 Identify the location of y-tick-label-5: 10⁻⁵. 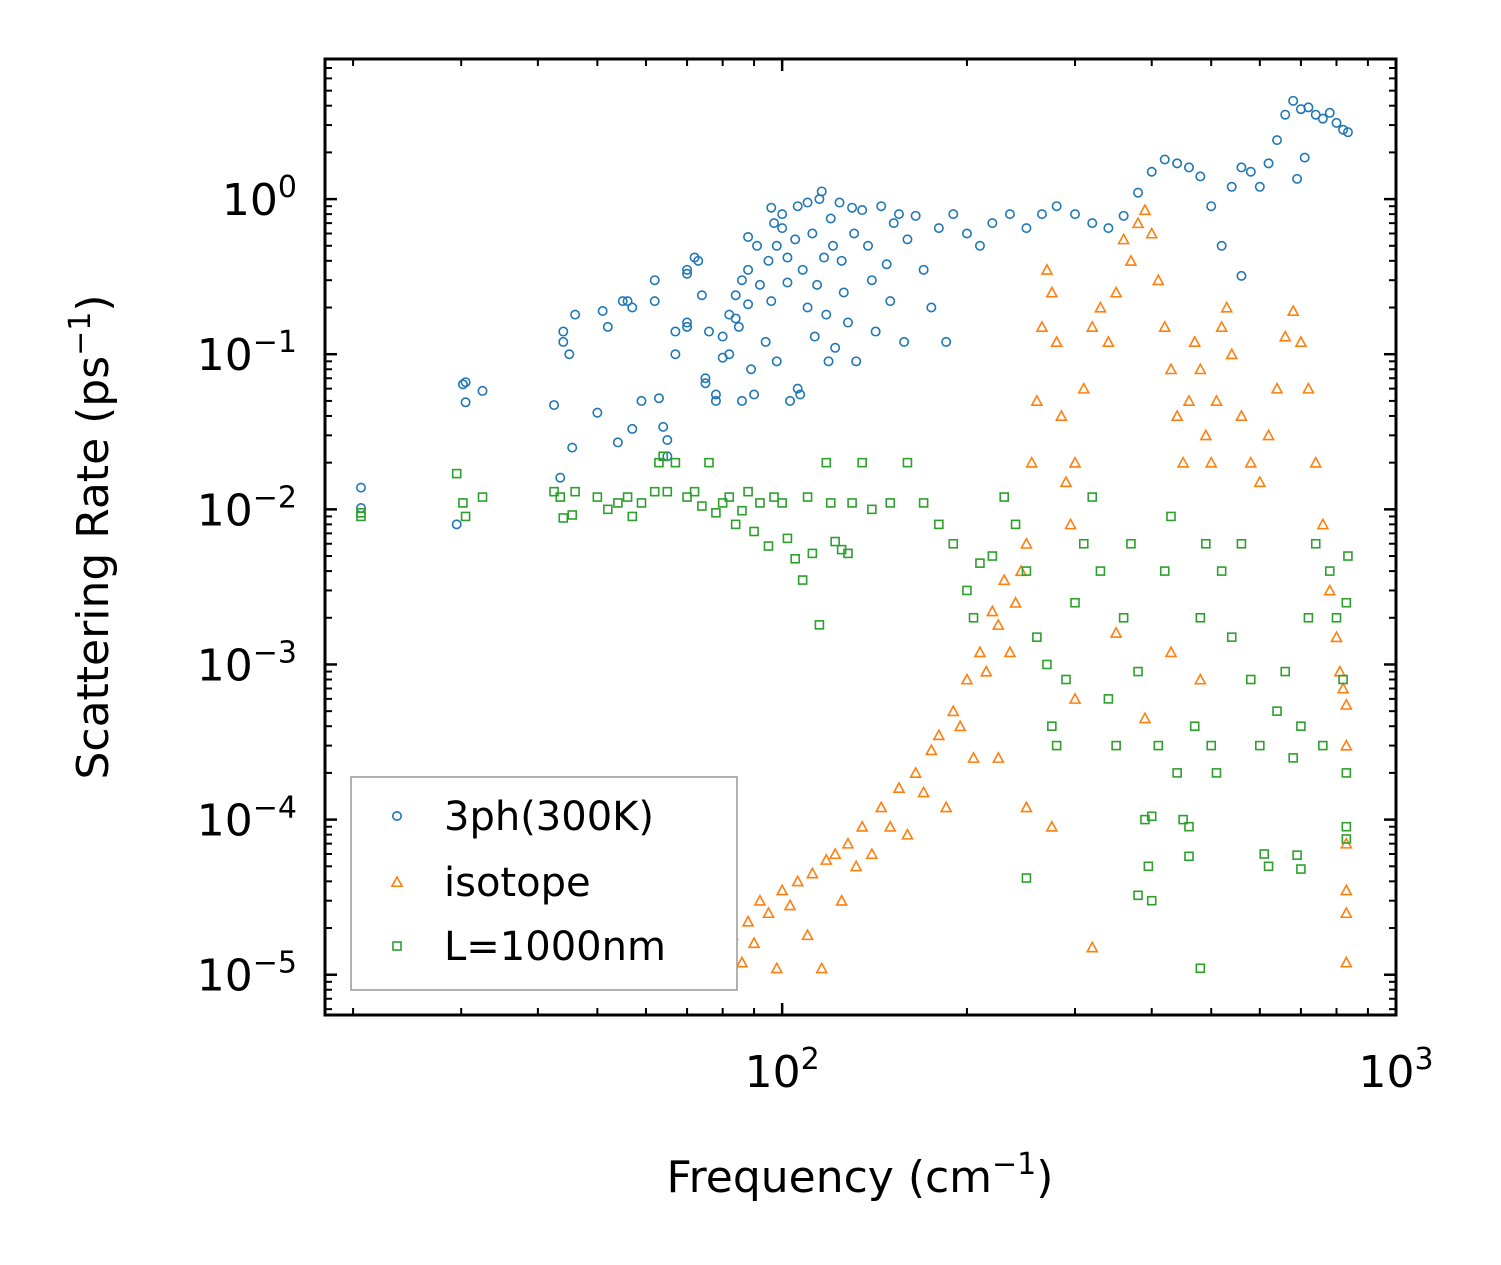
(247, 974).